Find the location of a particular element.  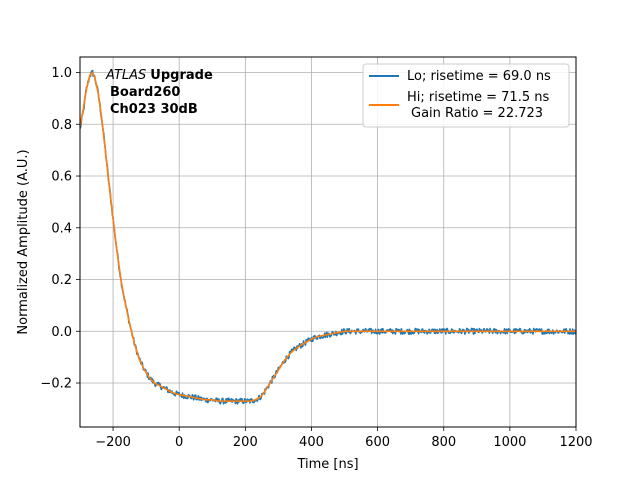

x-tick-label: 800 is located at coordinates (443, 442).